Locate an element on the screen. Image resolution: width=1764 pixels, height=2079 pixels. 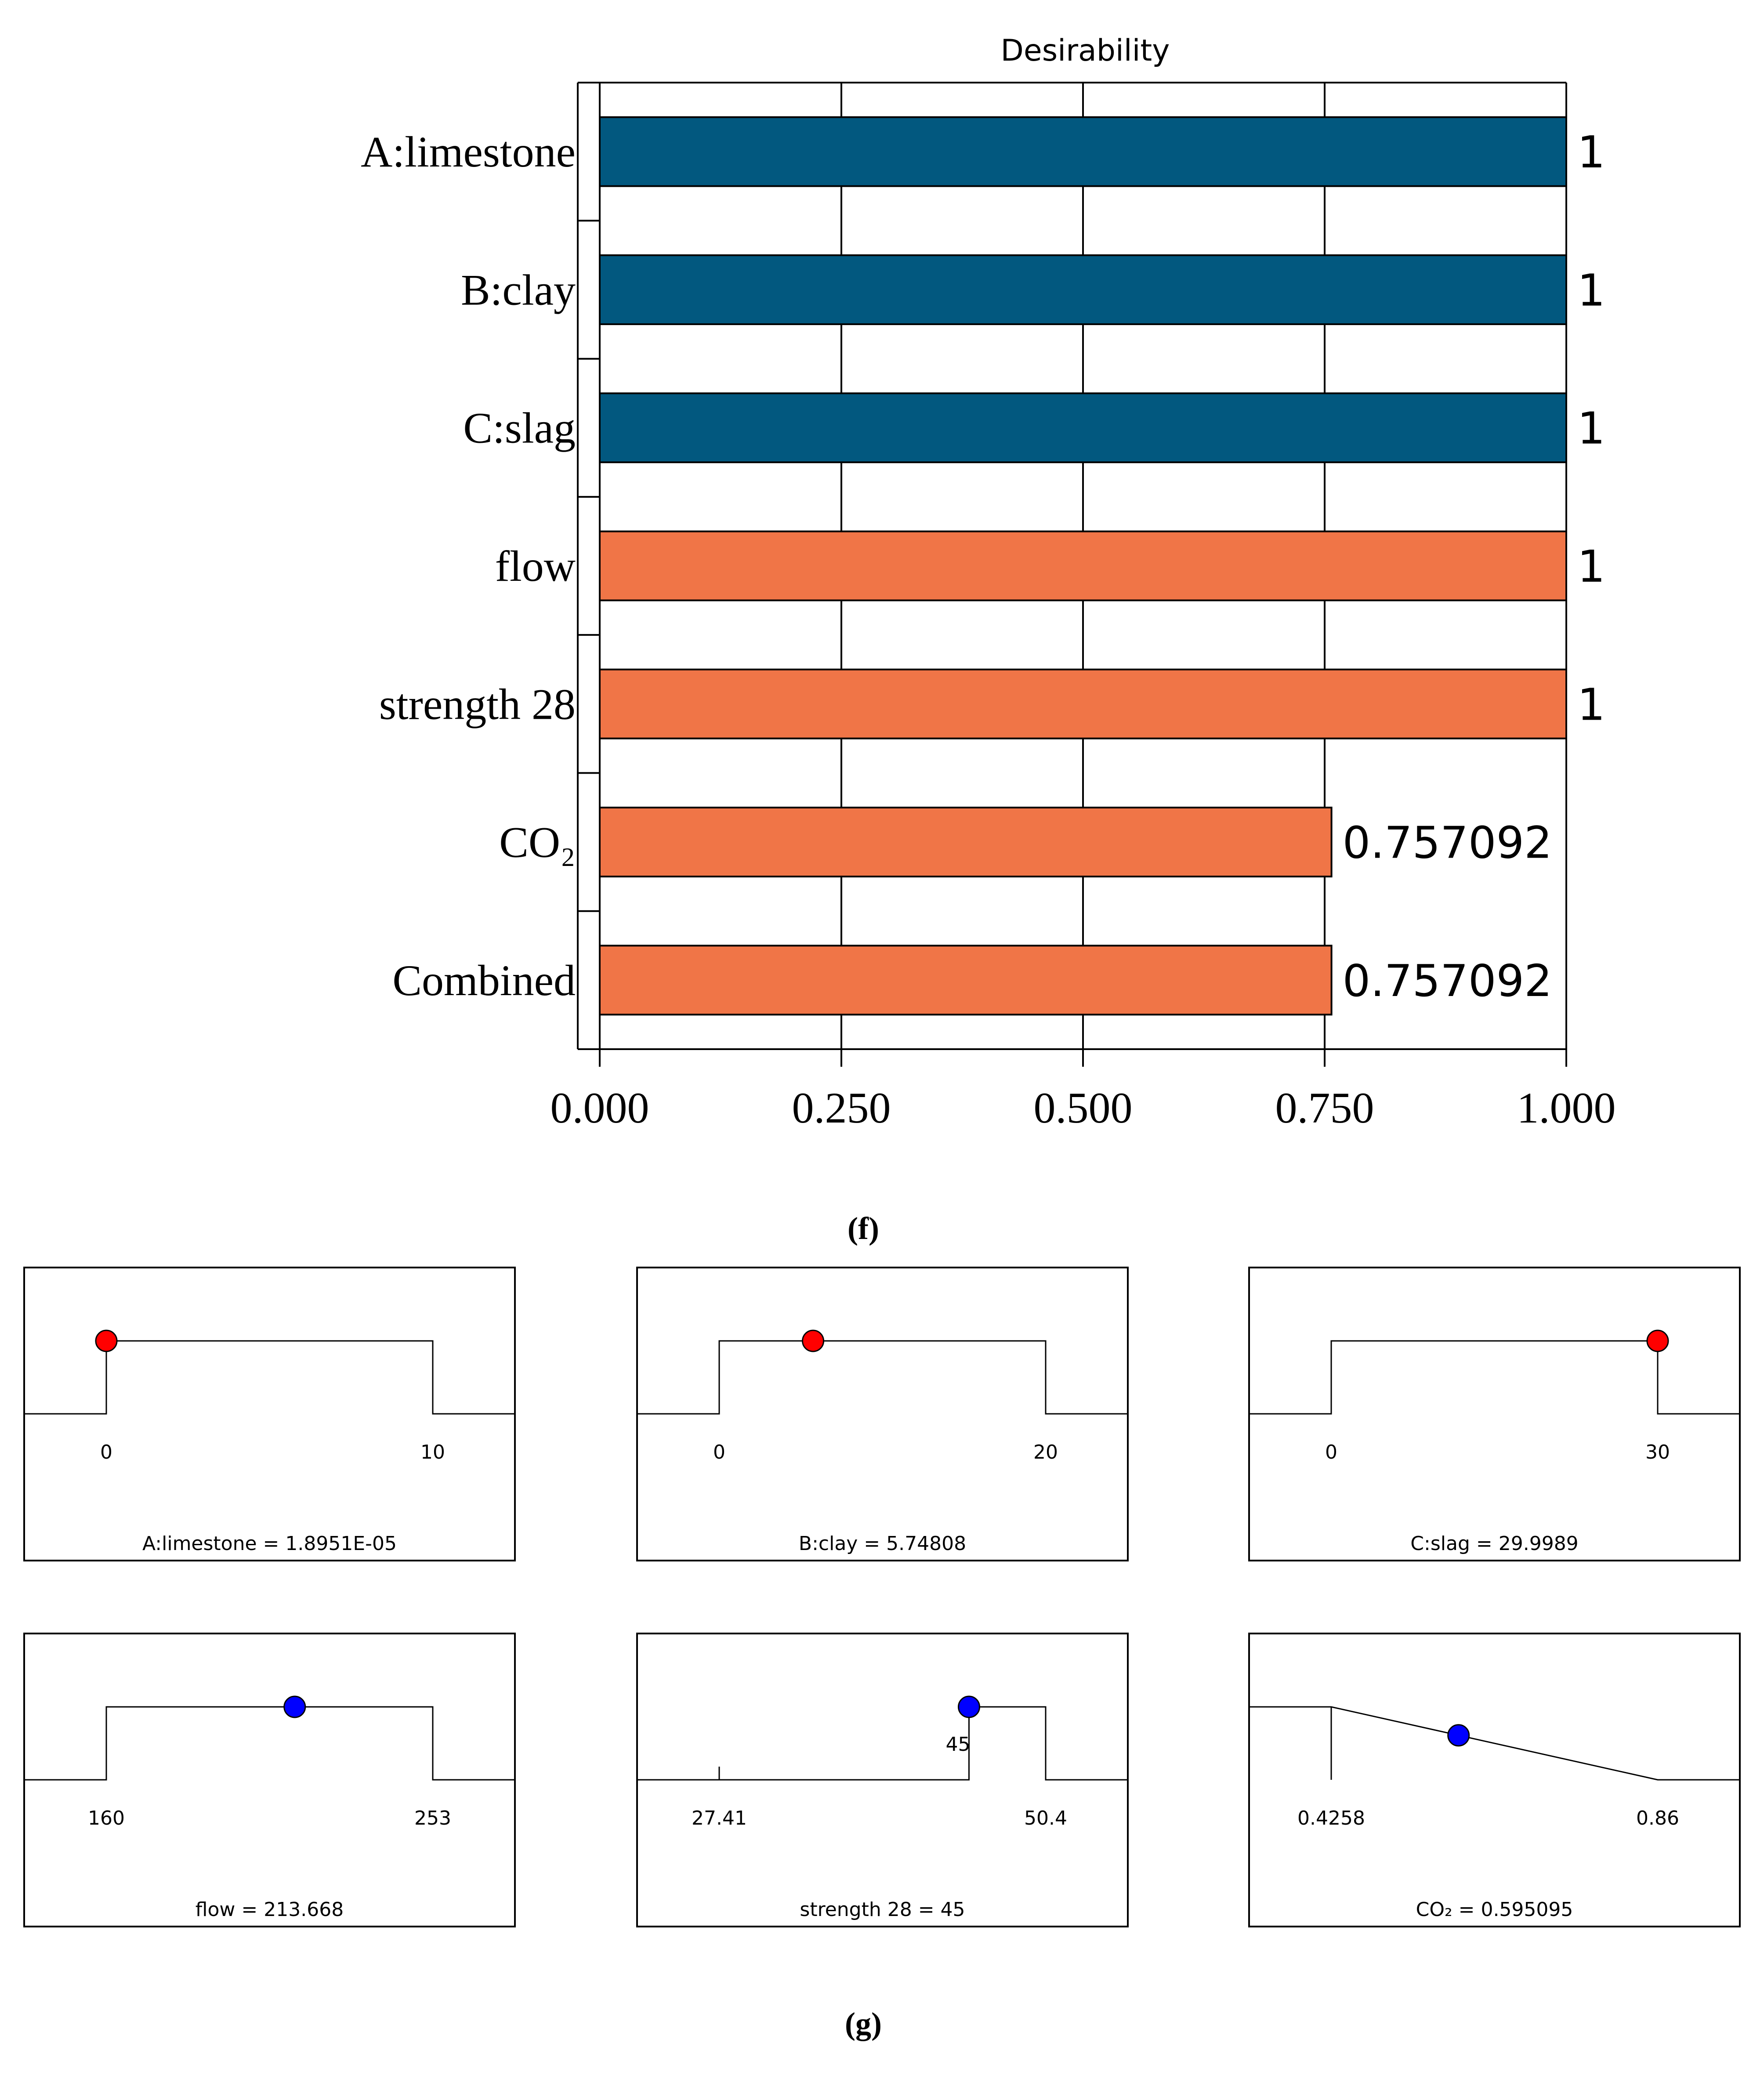
low-limit-label: 0.4258 is located at coordinates (1331, 1818).